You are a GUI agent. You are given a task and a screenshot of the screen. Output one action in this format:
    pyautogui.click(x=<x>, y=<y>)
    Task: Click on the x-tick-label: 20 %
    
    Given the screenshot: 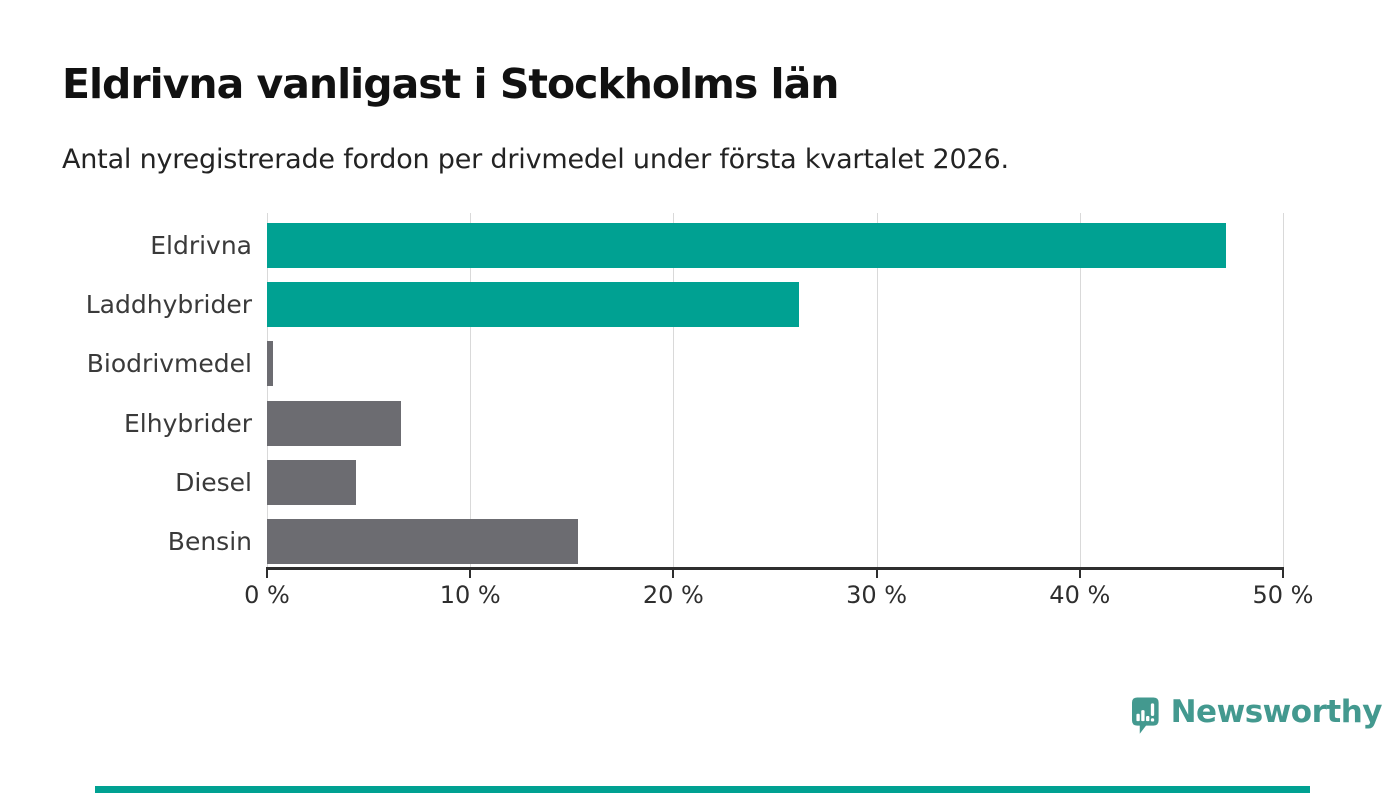 What is the action you would take?
    pyautogui.click(x=673, y=595)
    